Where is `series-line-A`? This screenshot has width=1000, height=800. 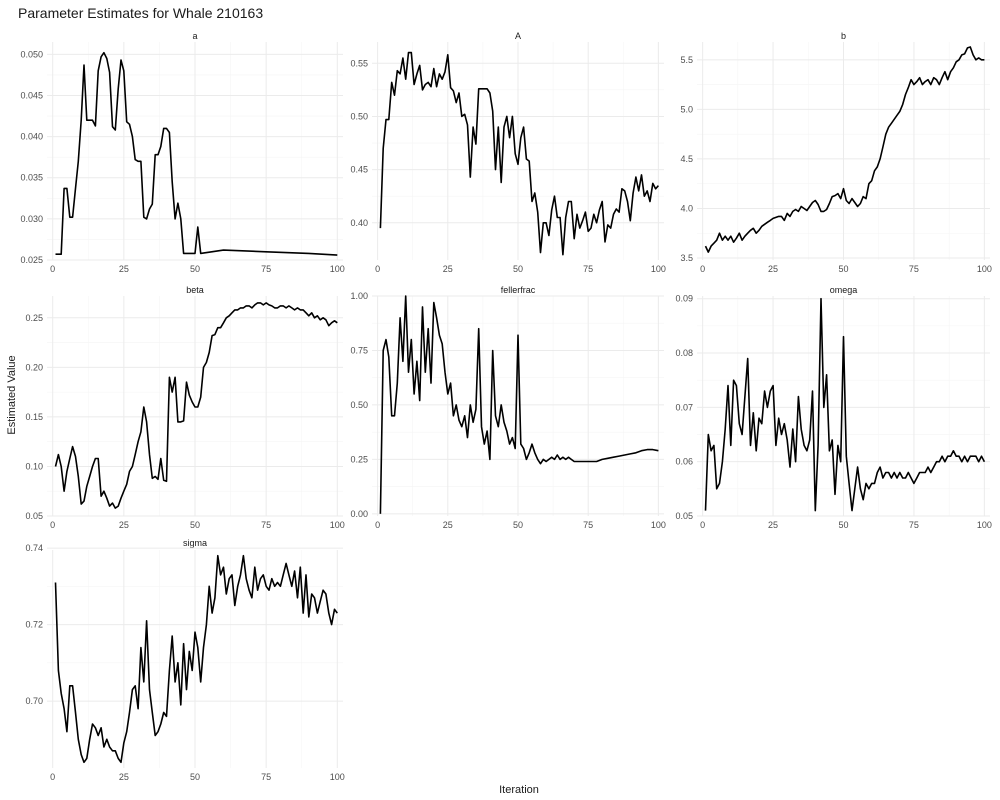 series-line-A is located at coordinates (519, 153).